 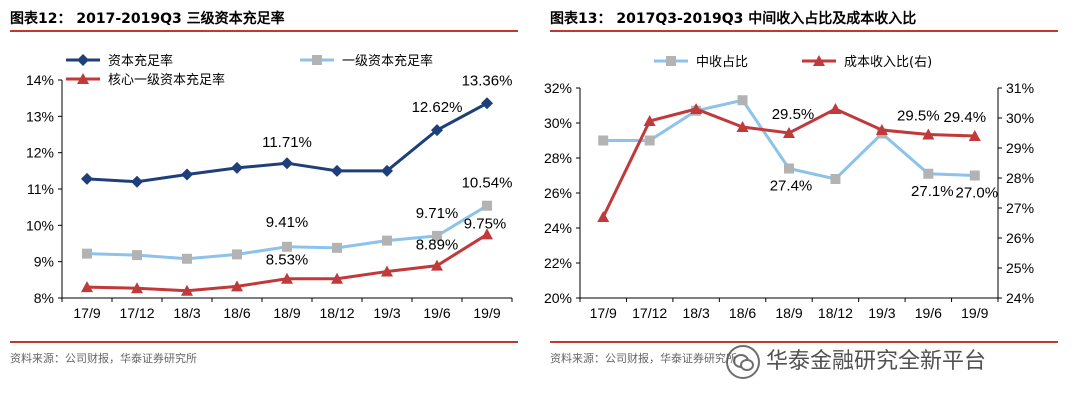 What do you see at coordinates (1020, 268) in the screenshot?
I see `y2-tick-label: 25%` at bounding box center [1020, 268].